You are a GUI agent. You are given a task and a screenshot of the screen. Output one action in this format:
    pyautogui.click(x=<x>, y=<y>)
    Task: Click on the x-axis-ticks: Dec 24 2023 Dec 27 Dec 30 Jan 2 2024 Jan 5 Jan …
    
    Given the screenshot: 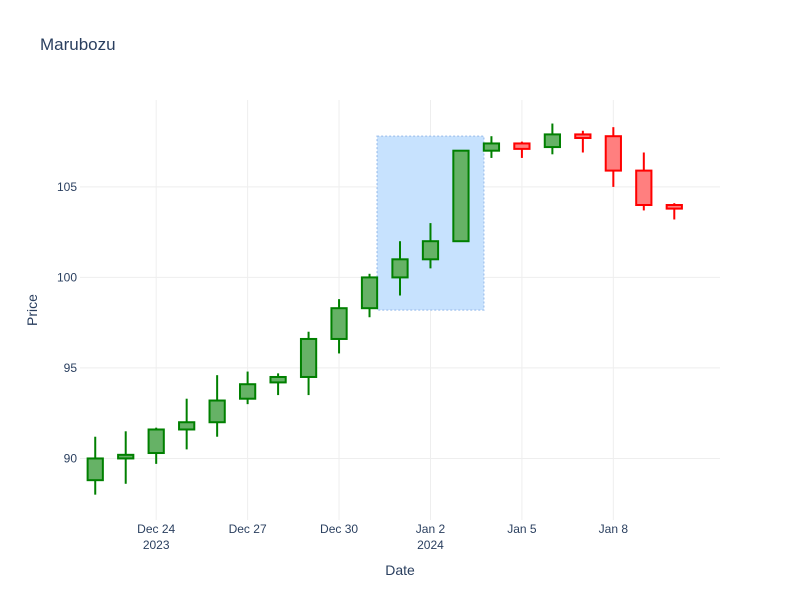 What is the action you would take?
    pyautogui.click(x=382, y=537)
    